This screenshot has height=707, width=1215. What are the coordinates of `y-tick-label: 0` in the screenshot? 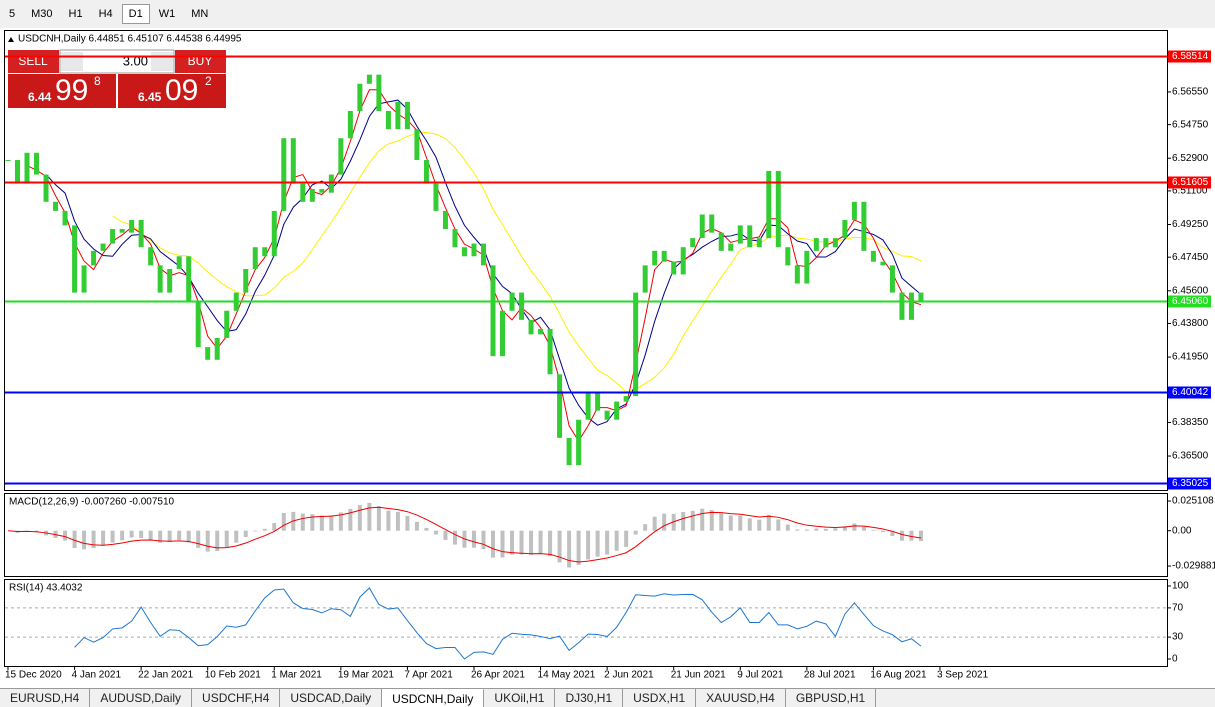 It's located at (1175, 659).